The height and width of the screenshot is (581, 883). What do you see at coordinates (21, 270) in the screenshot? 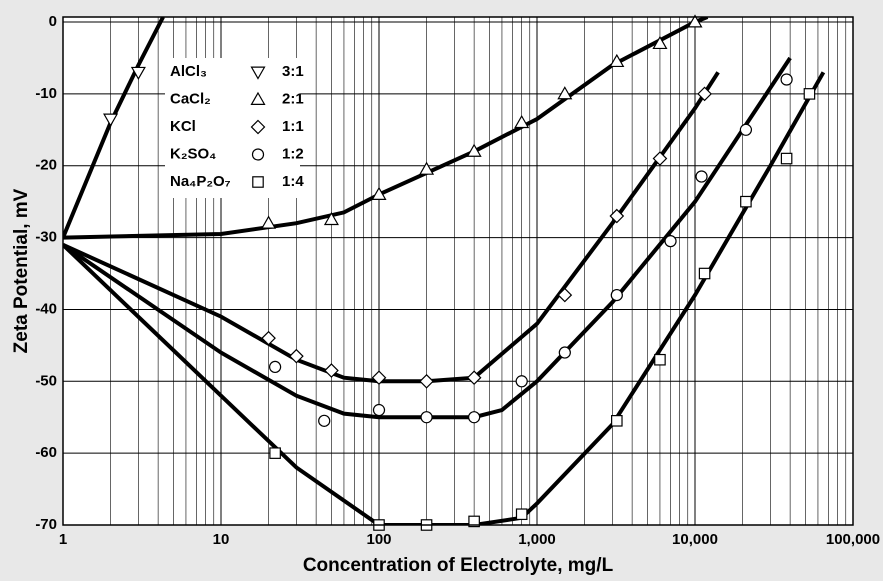
I see `y-axis-label: Zeta Potential, mV` at bounding box center [21, 270].